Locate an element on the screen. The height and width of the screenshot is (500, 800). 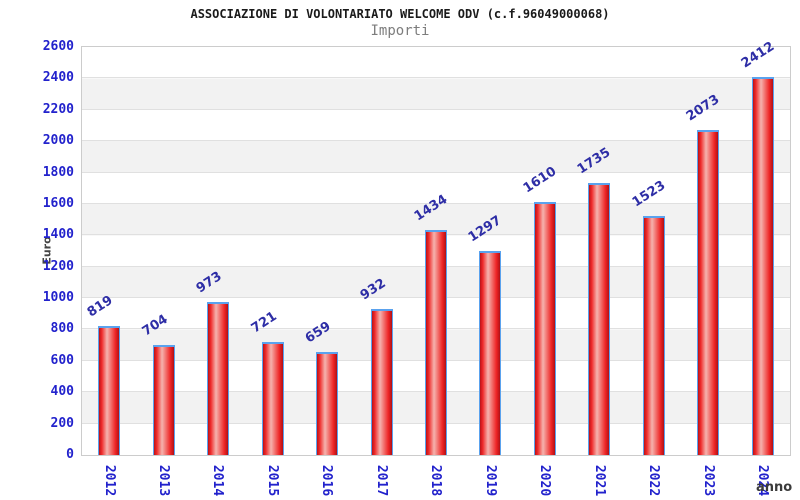
bar-2024 is located at coordinates (762, 265).